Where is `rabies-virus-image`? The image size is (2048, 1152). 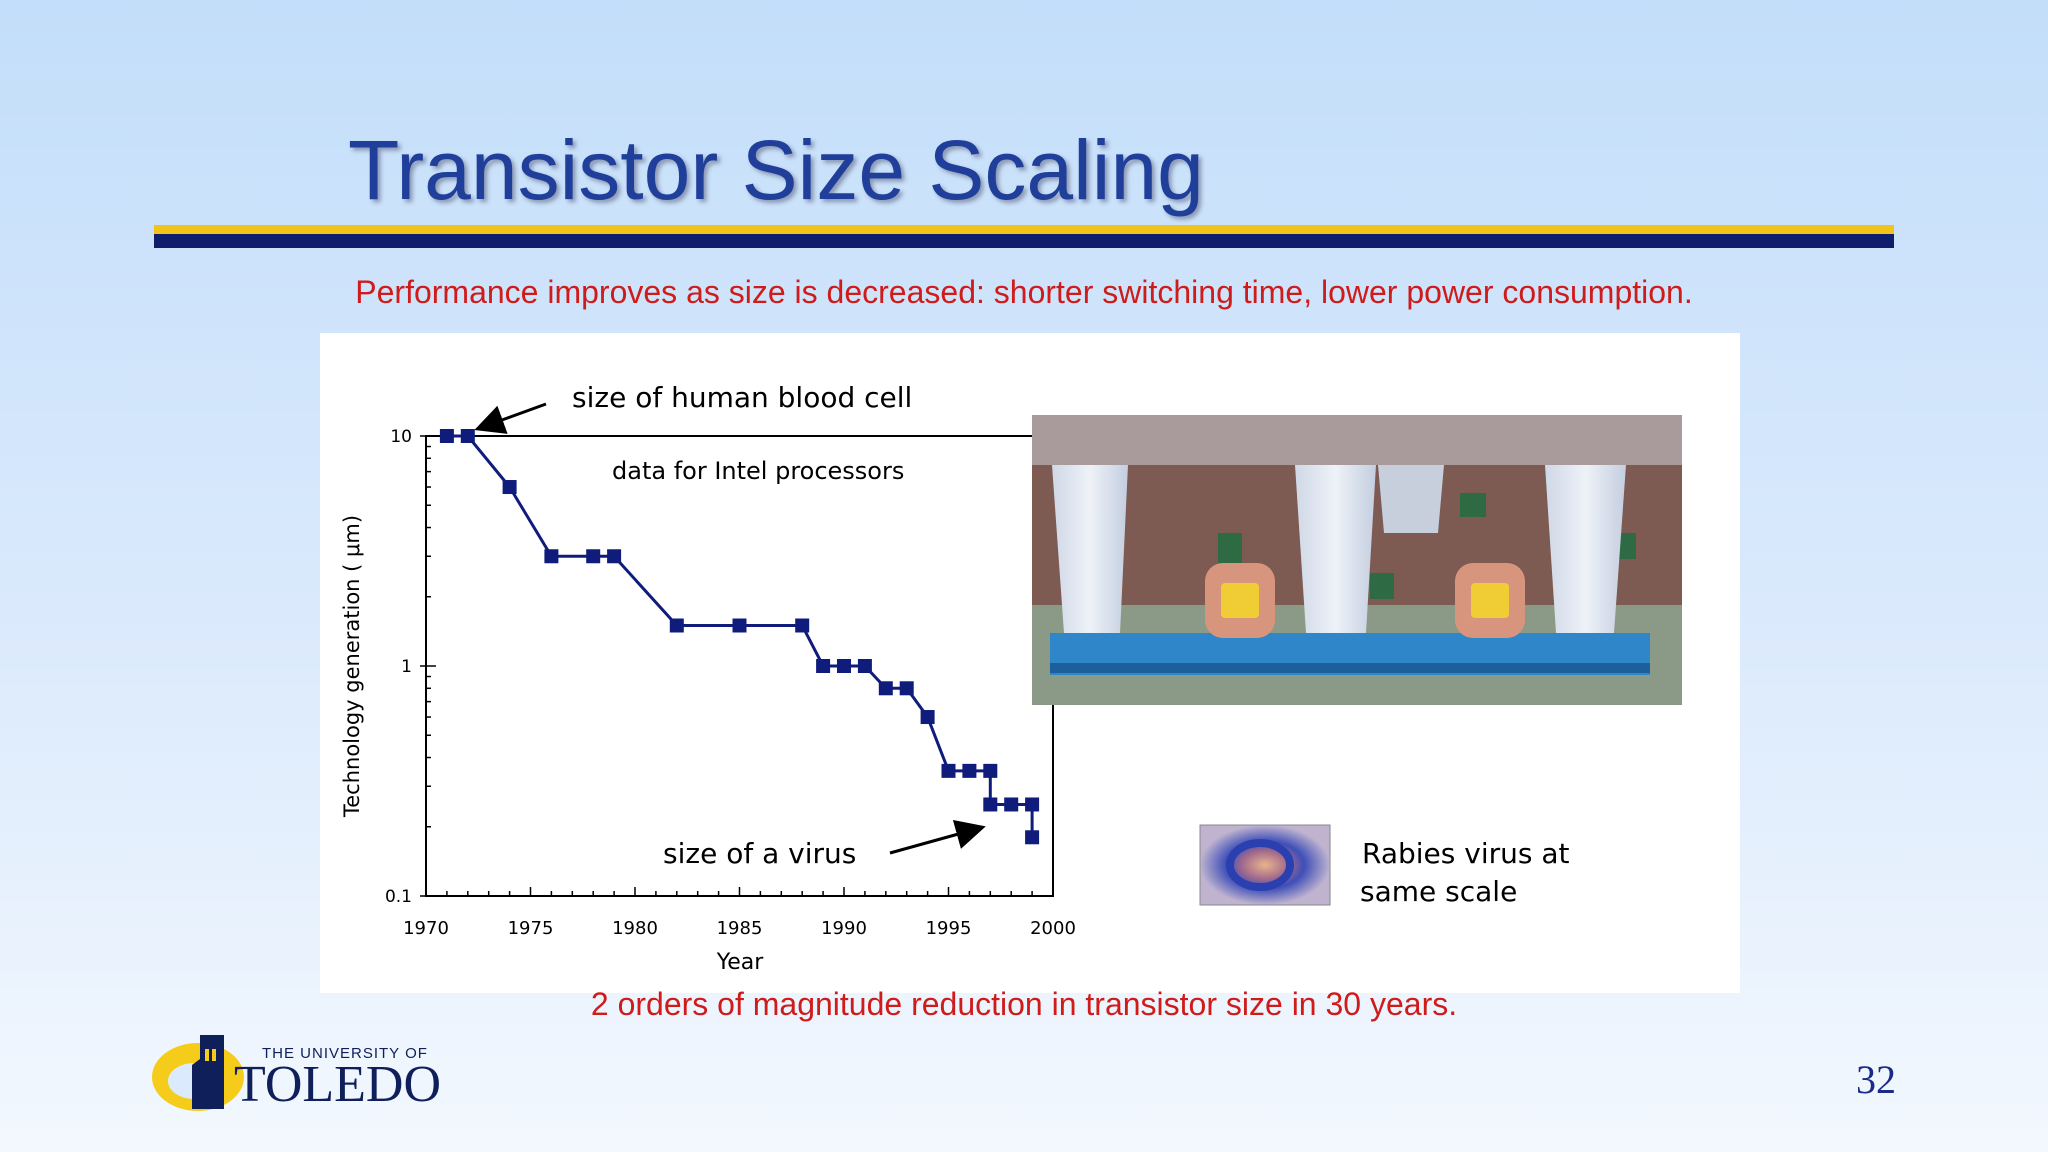 rabies-virus-image is located at coordinates (1265, 865).